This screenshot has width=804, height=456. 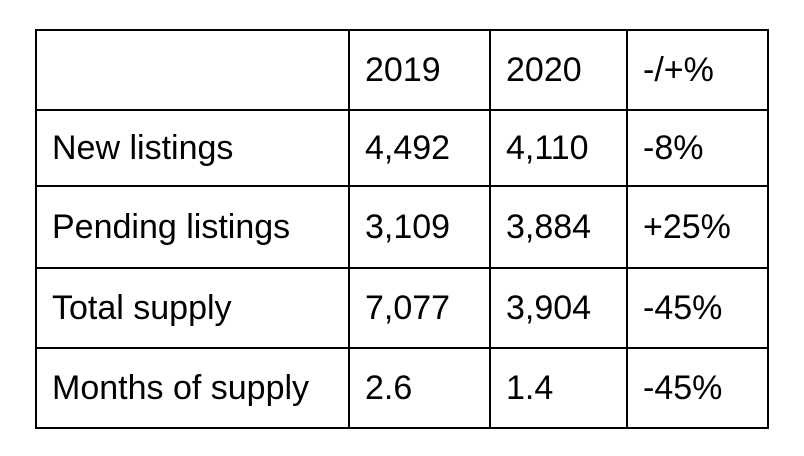 What do you see at coordinates (192, 70) in the screenshot?
I see `header-cell-empty` at bounding box center [192, 70].